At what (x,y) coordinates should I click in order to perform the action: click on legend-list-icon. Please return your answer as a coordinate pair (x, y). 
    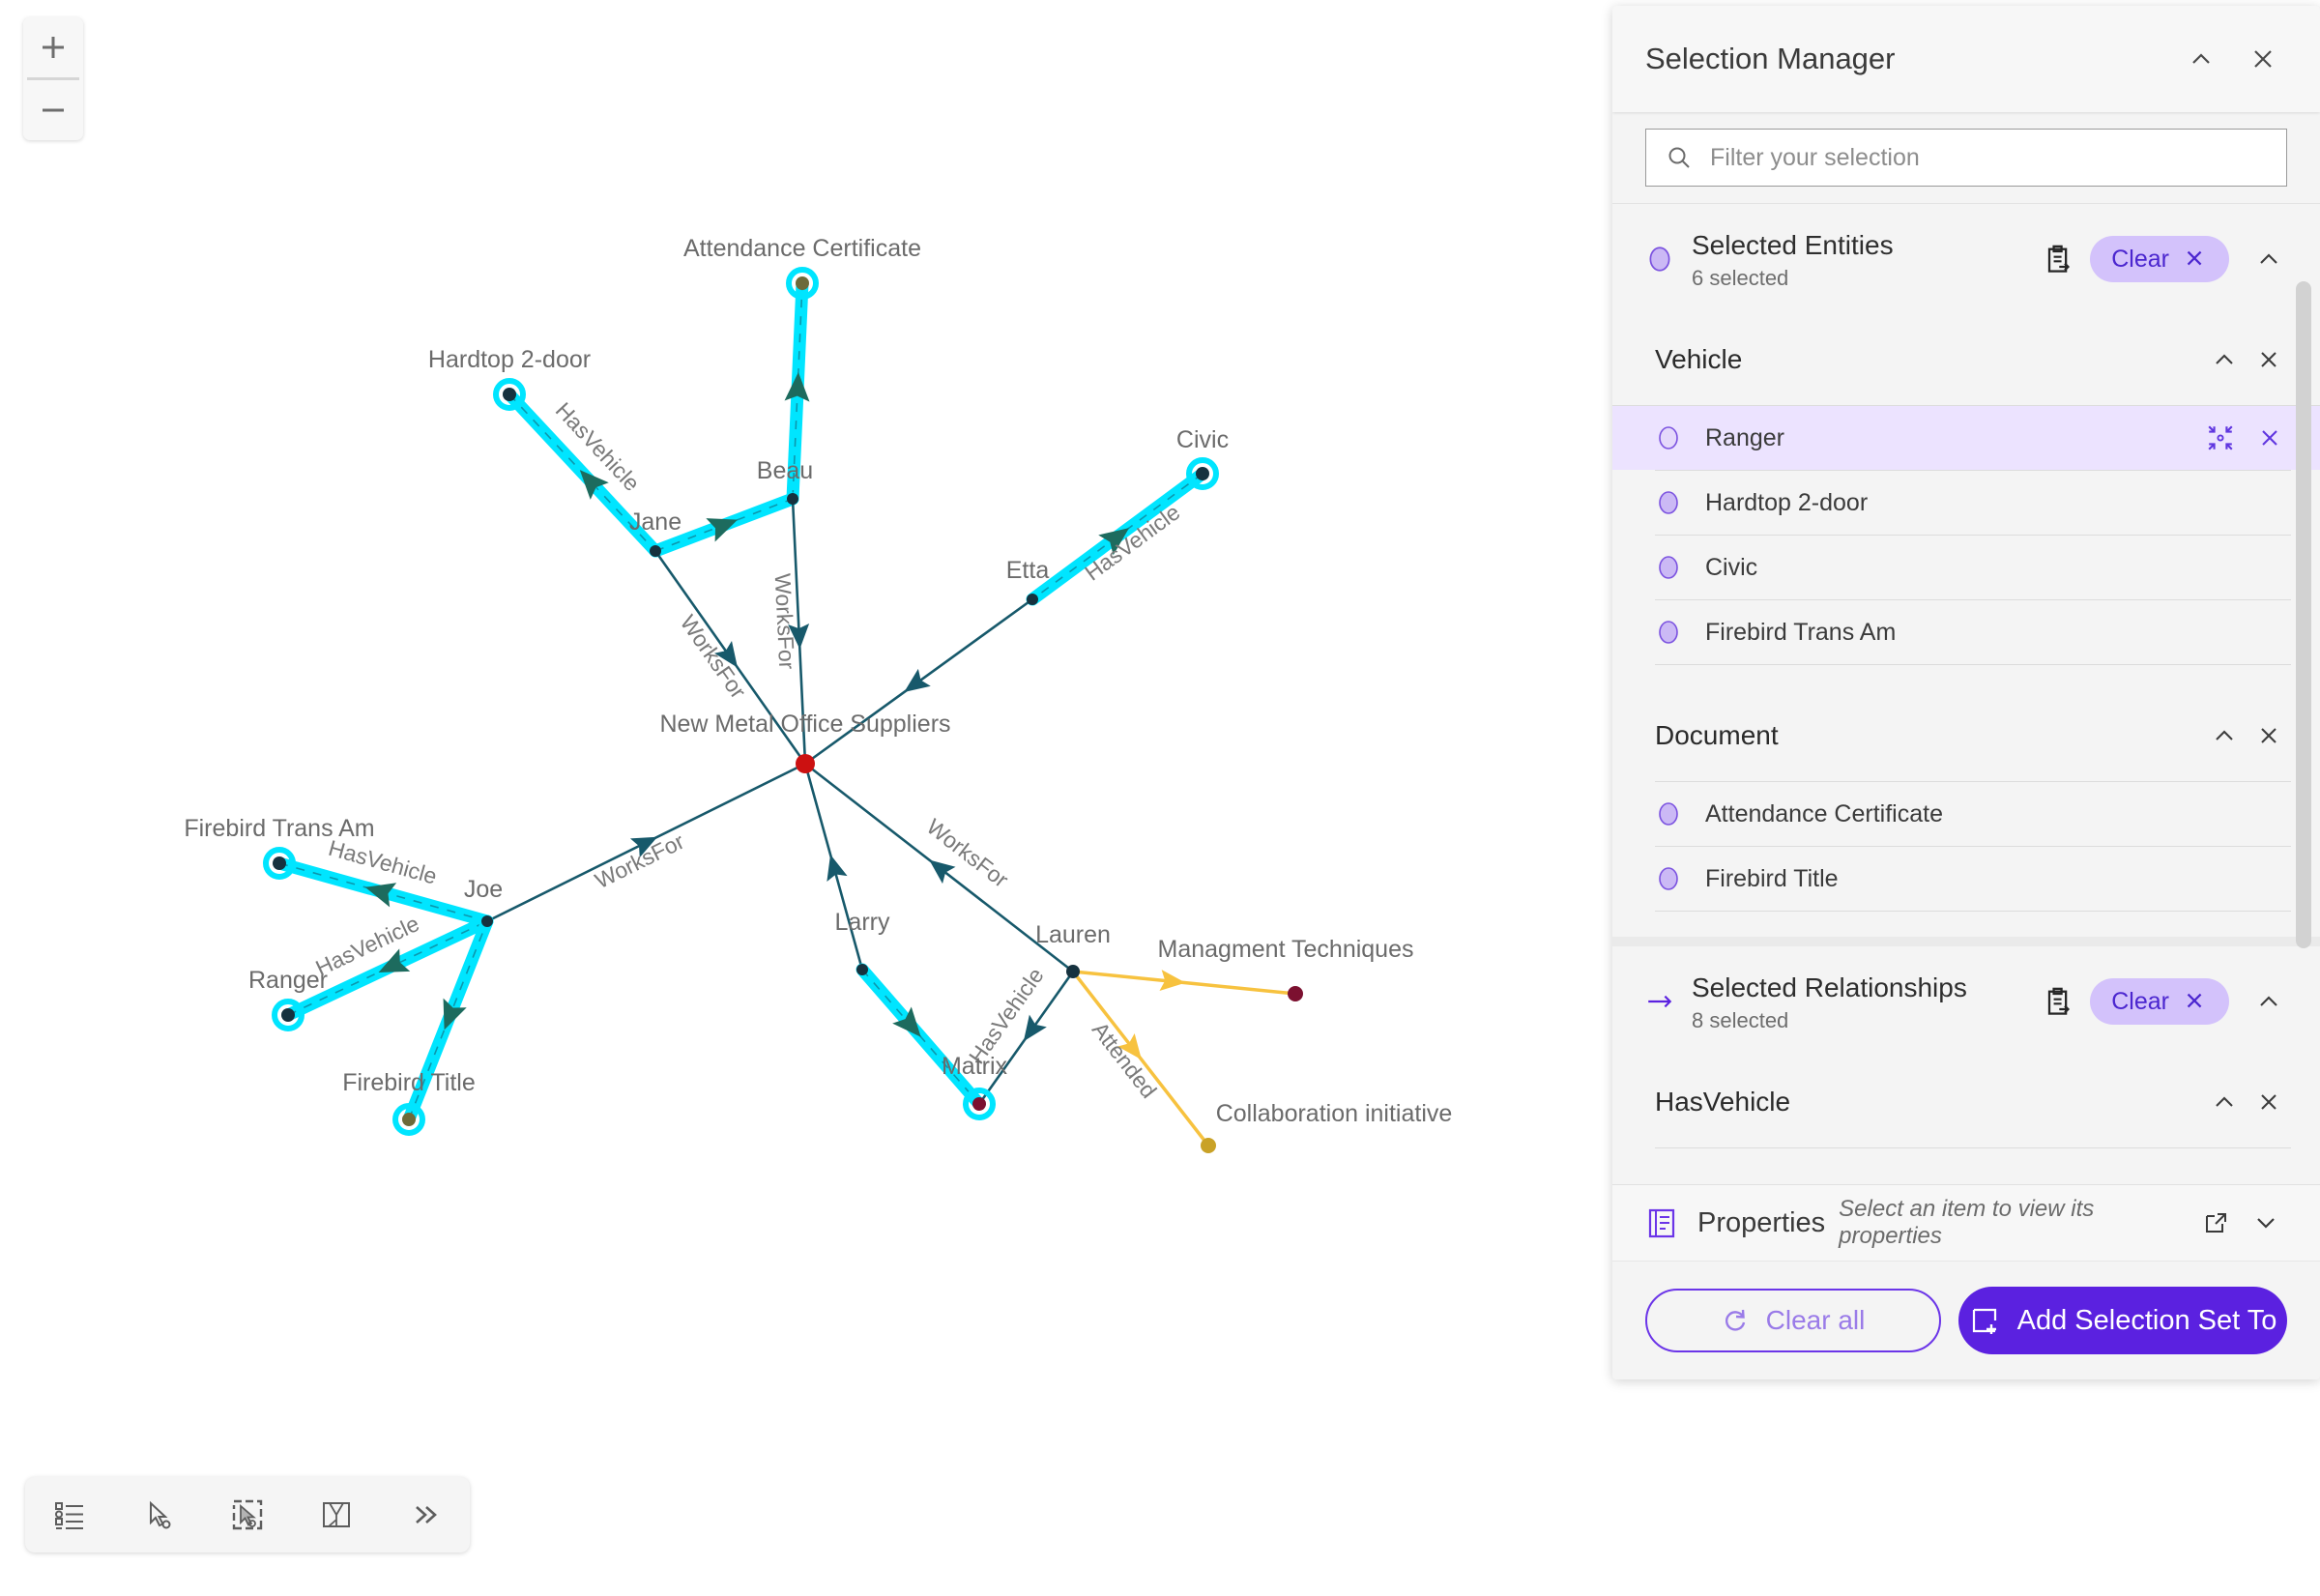
    Looking at the image, I should click on (69, 1515).